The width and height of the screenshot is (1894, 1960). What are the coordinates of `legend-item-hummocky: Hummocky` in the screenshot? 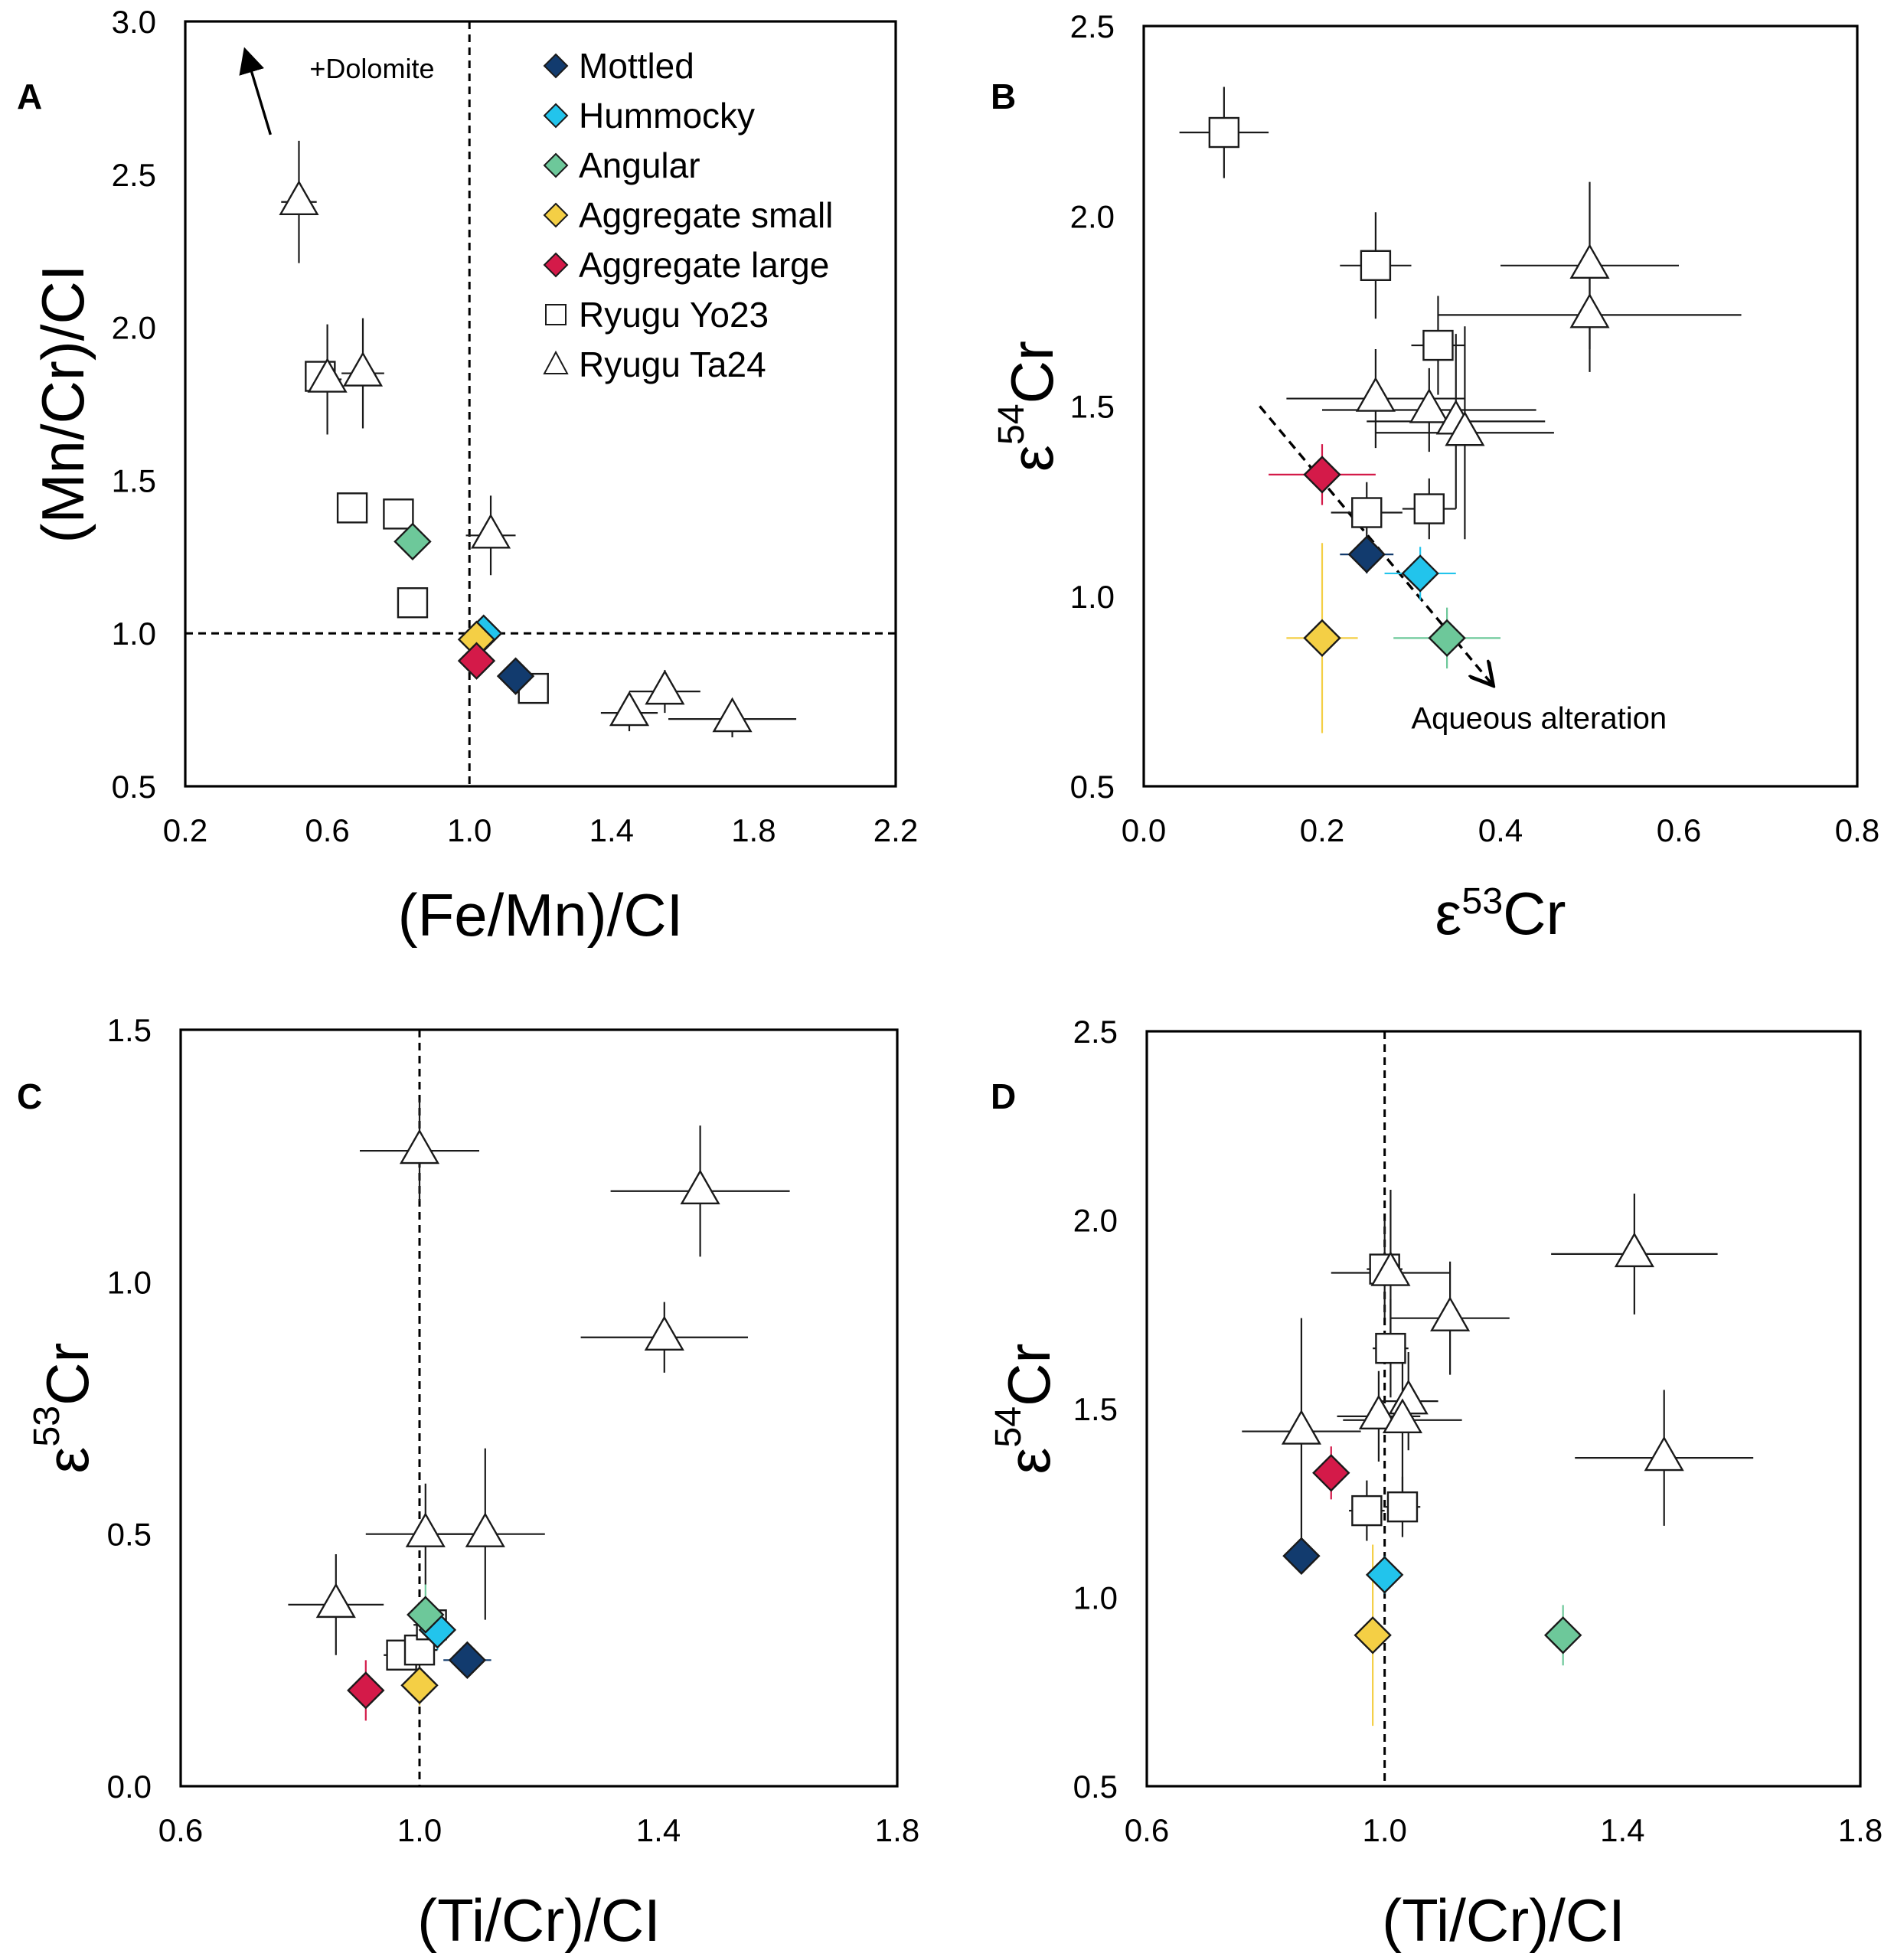 It's located at (649, 116).